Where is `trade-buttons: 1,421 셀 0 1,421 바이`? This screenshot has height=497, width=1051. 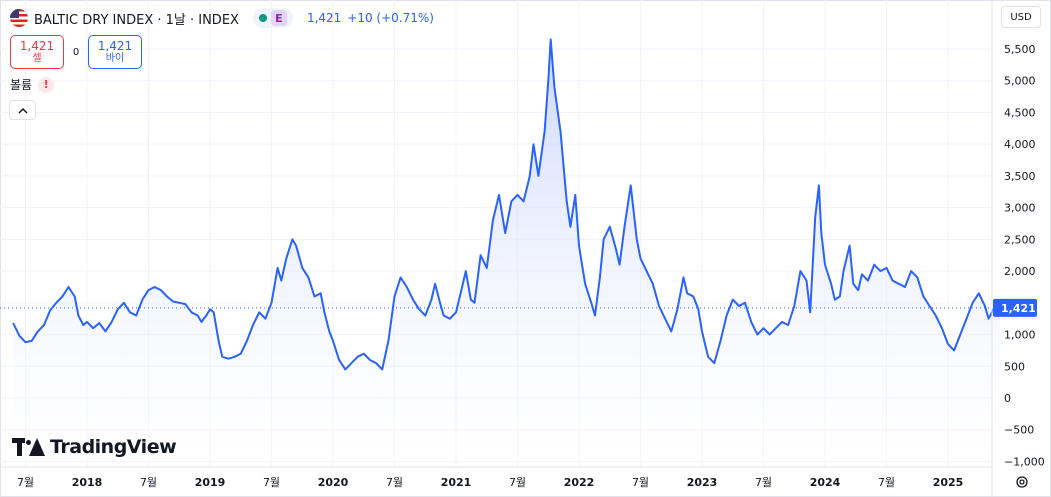
trade-buttons: 1,421 셀 0 1,421 바이 is located at coordinates (76, 52).